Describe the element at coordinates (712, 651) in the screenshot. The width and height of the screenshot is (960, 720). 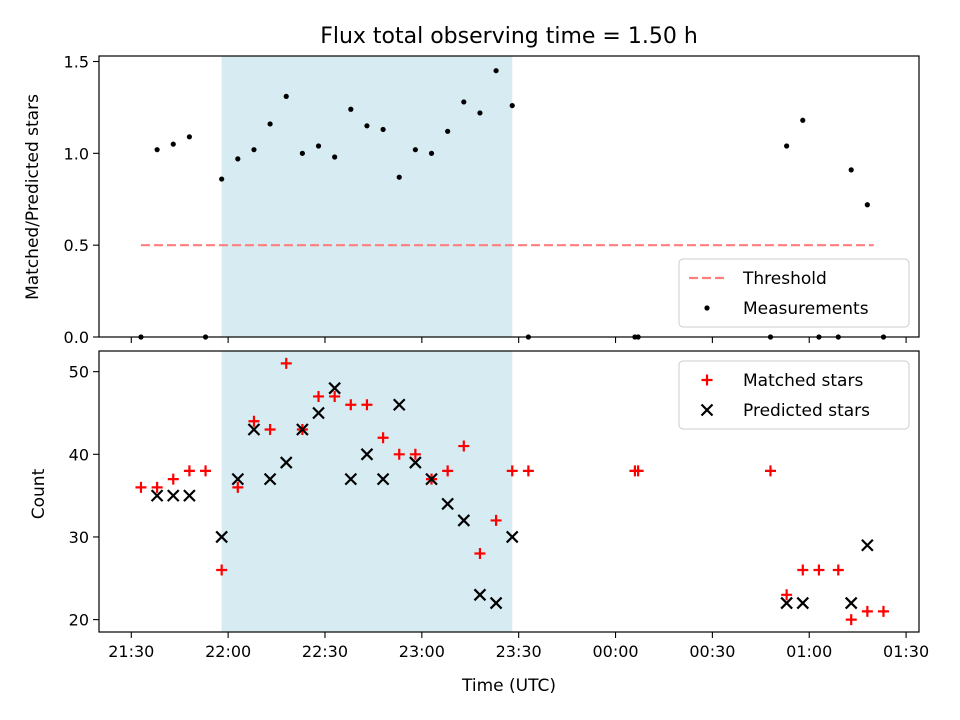
I see `x-tick-label: 00:30` at that location.